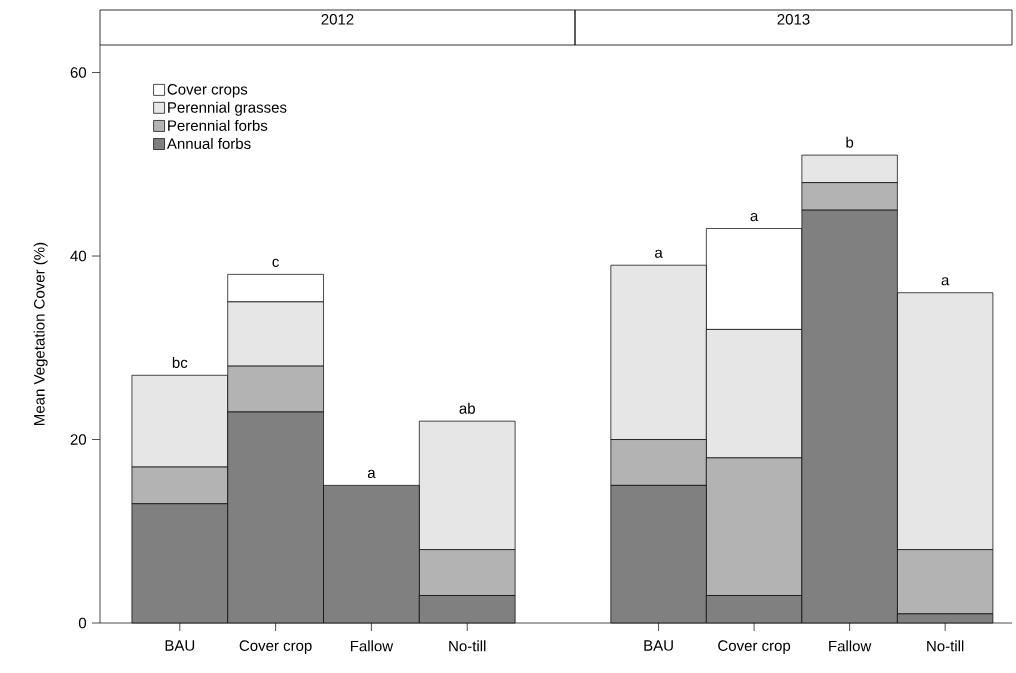  I want to click on chart-title: 2013, so click(793, 19).